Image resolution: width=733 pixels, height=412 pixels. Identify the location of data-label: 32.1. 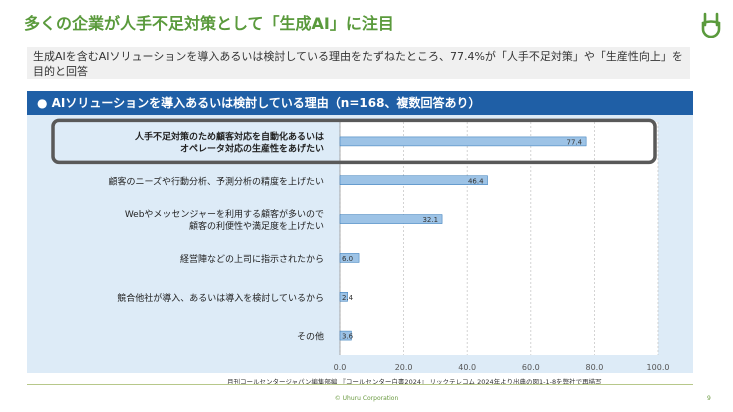
(430, 220).